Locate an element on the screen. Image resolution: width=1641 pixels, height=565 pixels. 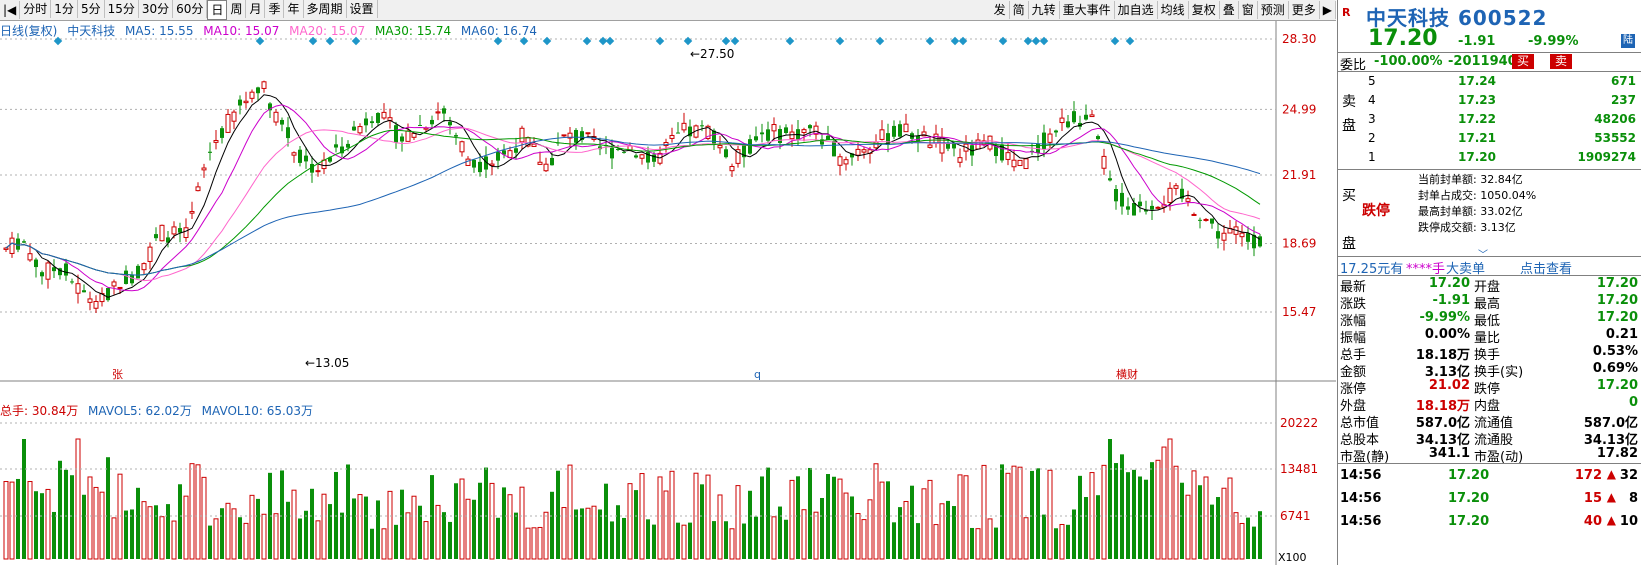
ask-row: 3 17.22 48206 is located at coordinates (1489, 119).